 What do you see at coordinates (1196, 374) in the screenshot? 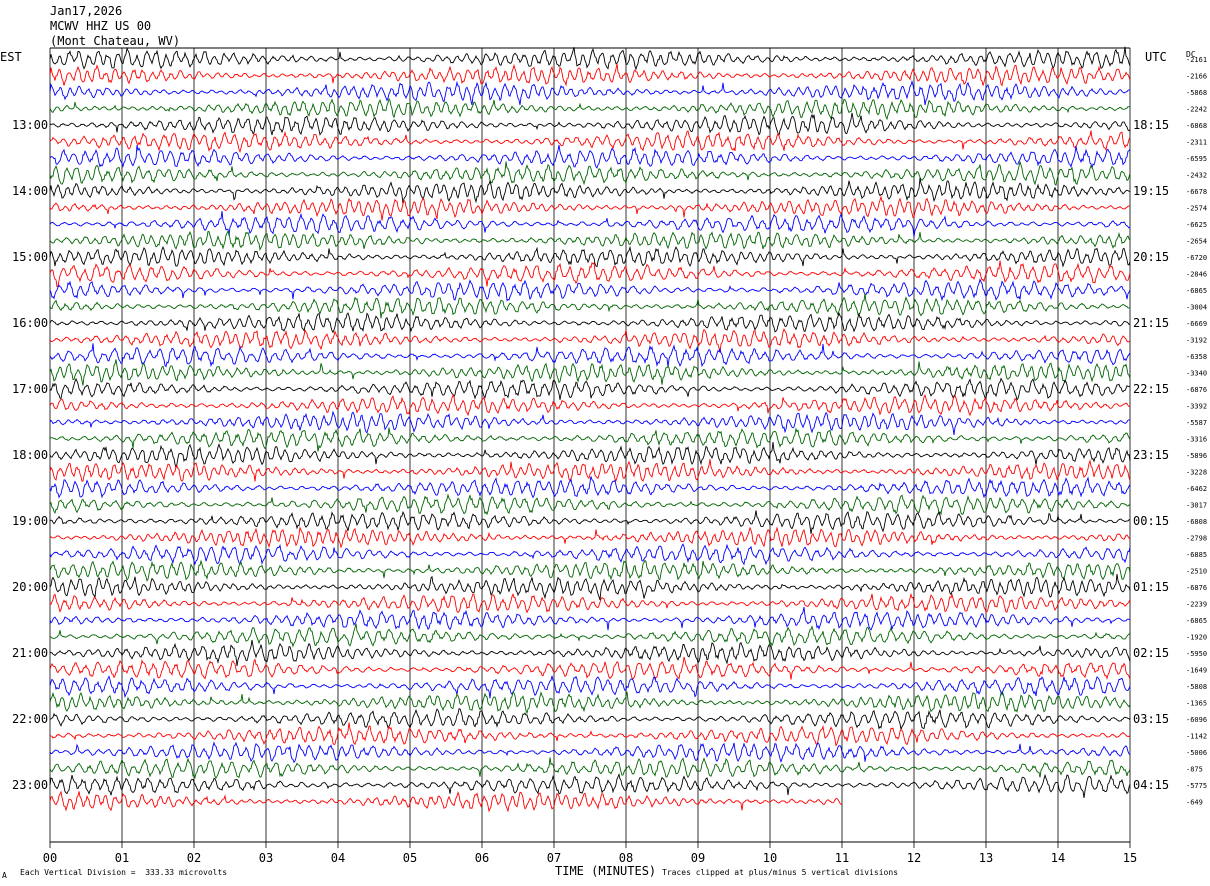
I see `dc-offset-label: -3340` at bounding box center [1196, 374].